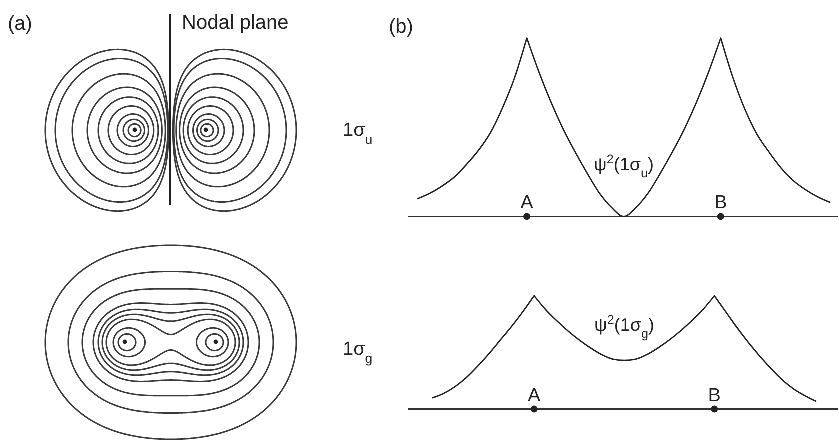 This screenshot has height=441, width=839. Describe the element at coordinates (624, 327) in the screenshot. I see `series-label: ψ$^{2}$(1σ$_{g}$)` at that location.